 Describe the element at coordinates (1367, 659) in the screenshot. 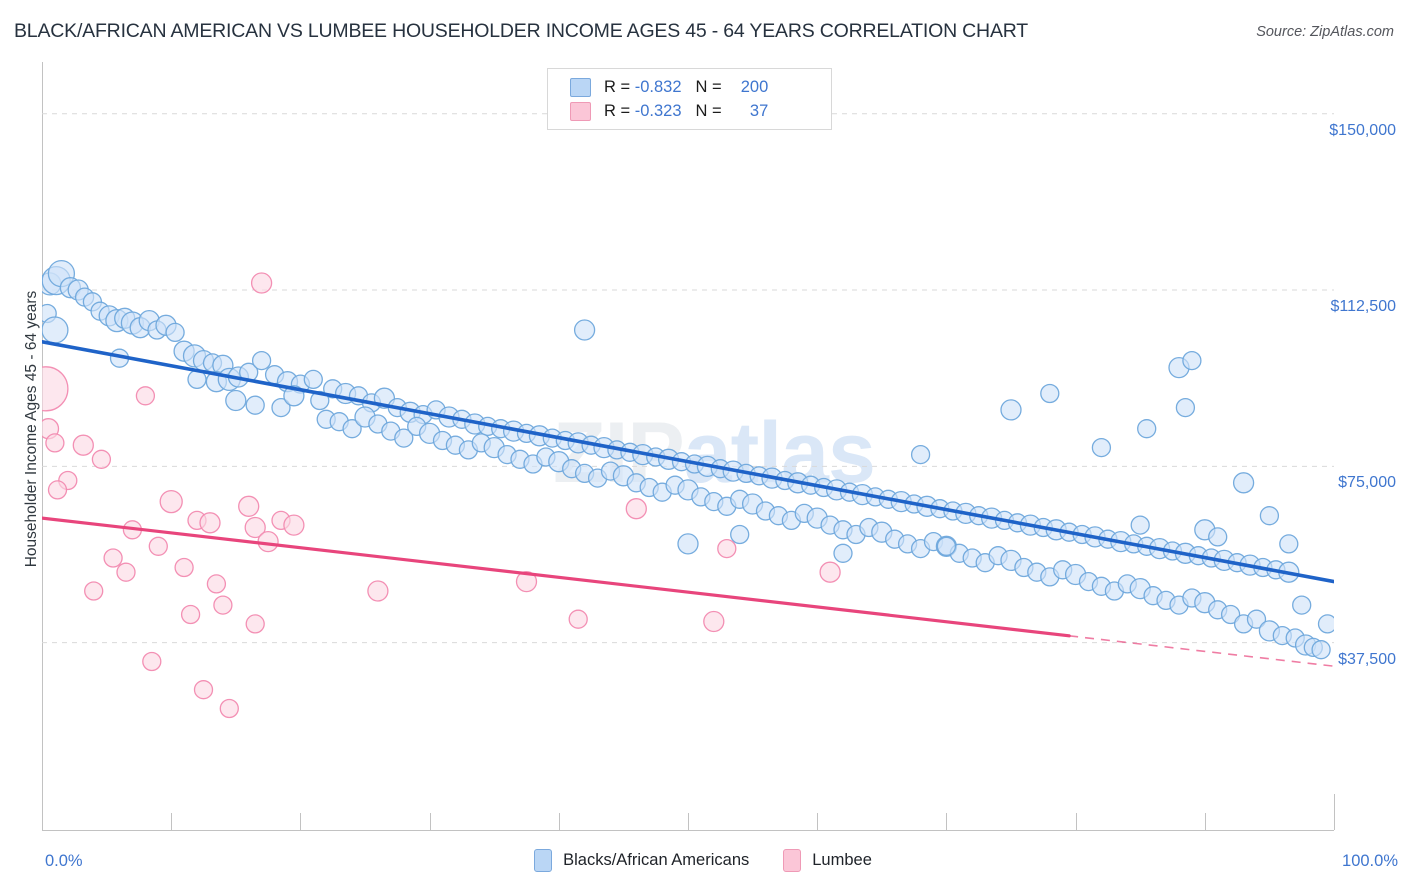

I see `y-axis-tick-label: $37,500` at that location.